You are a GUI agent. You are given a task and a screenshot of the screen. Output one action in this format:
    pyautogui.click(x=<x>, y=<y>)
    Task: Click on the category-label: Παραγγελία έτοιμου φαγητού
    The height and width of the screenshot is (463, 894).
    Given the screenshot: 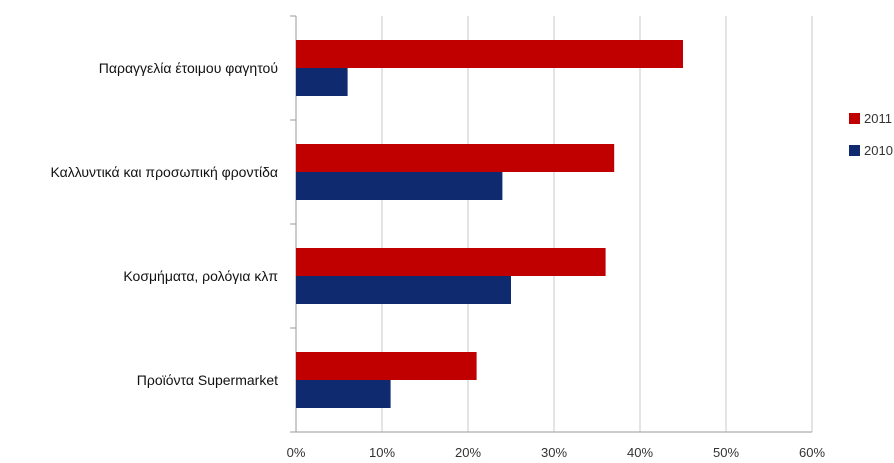 What is the action you would take?
    pyautogui.click(x=188, y=68)
    